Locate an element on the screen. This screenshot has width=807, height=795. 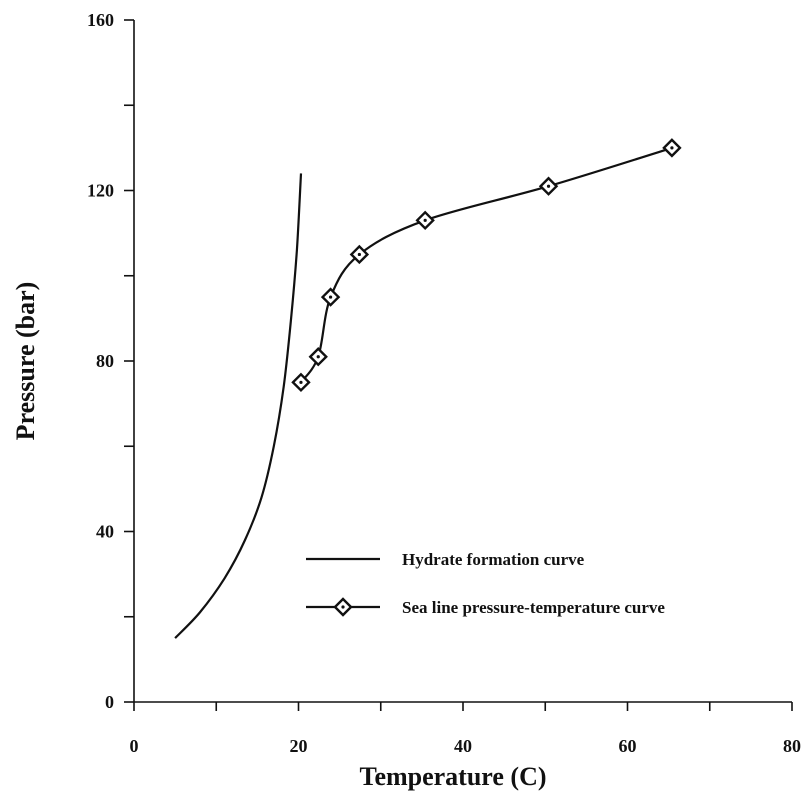
legend-entry-2: Sea line pressure-temperature curve is located at coordinates (485, 607).